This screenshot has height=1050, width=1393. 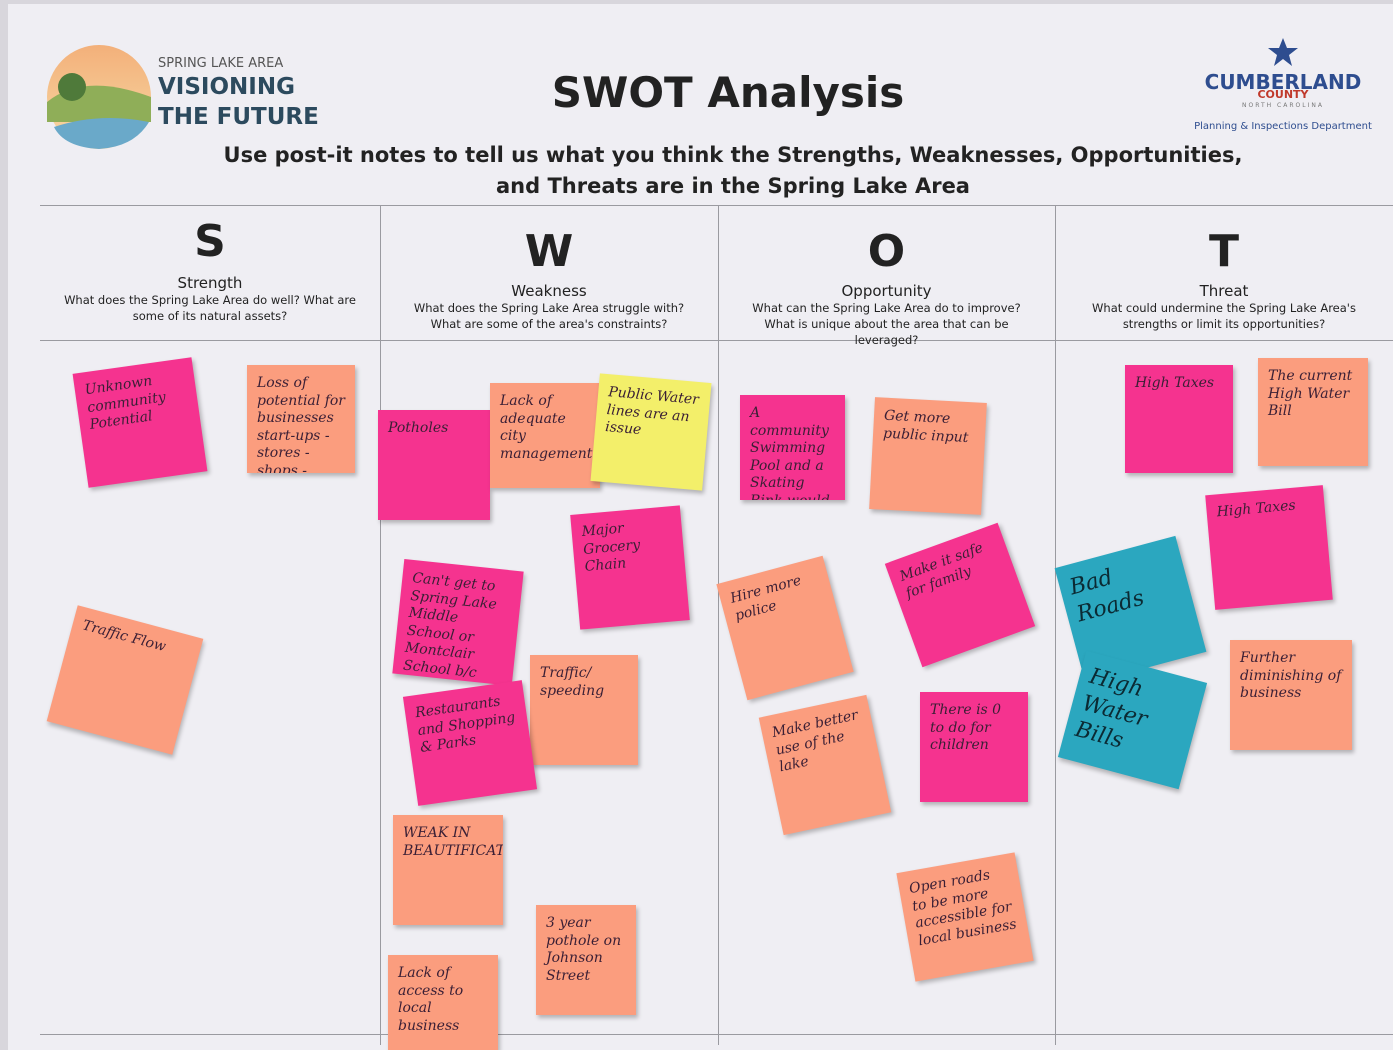 What do you see at coordinates (221, 63) in the screenshot?
I see `org-small: SPRING LAKE AREA` at bounding box center [221, 63].